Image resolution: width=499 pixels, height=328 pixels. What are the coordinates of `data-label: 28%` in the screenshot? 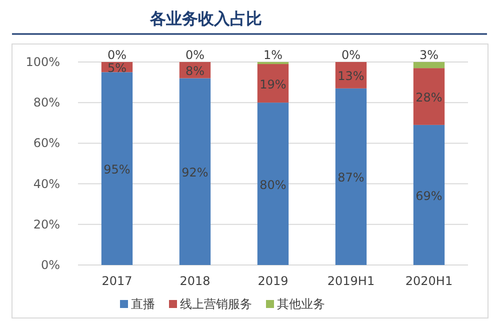 It's located at (429, 97).